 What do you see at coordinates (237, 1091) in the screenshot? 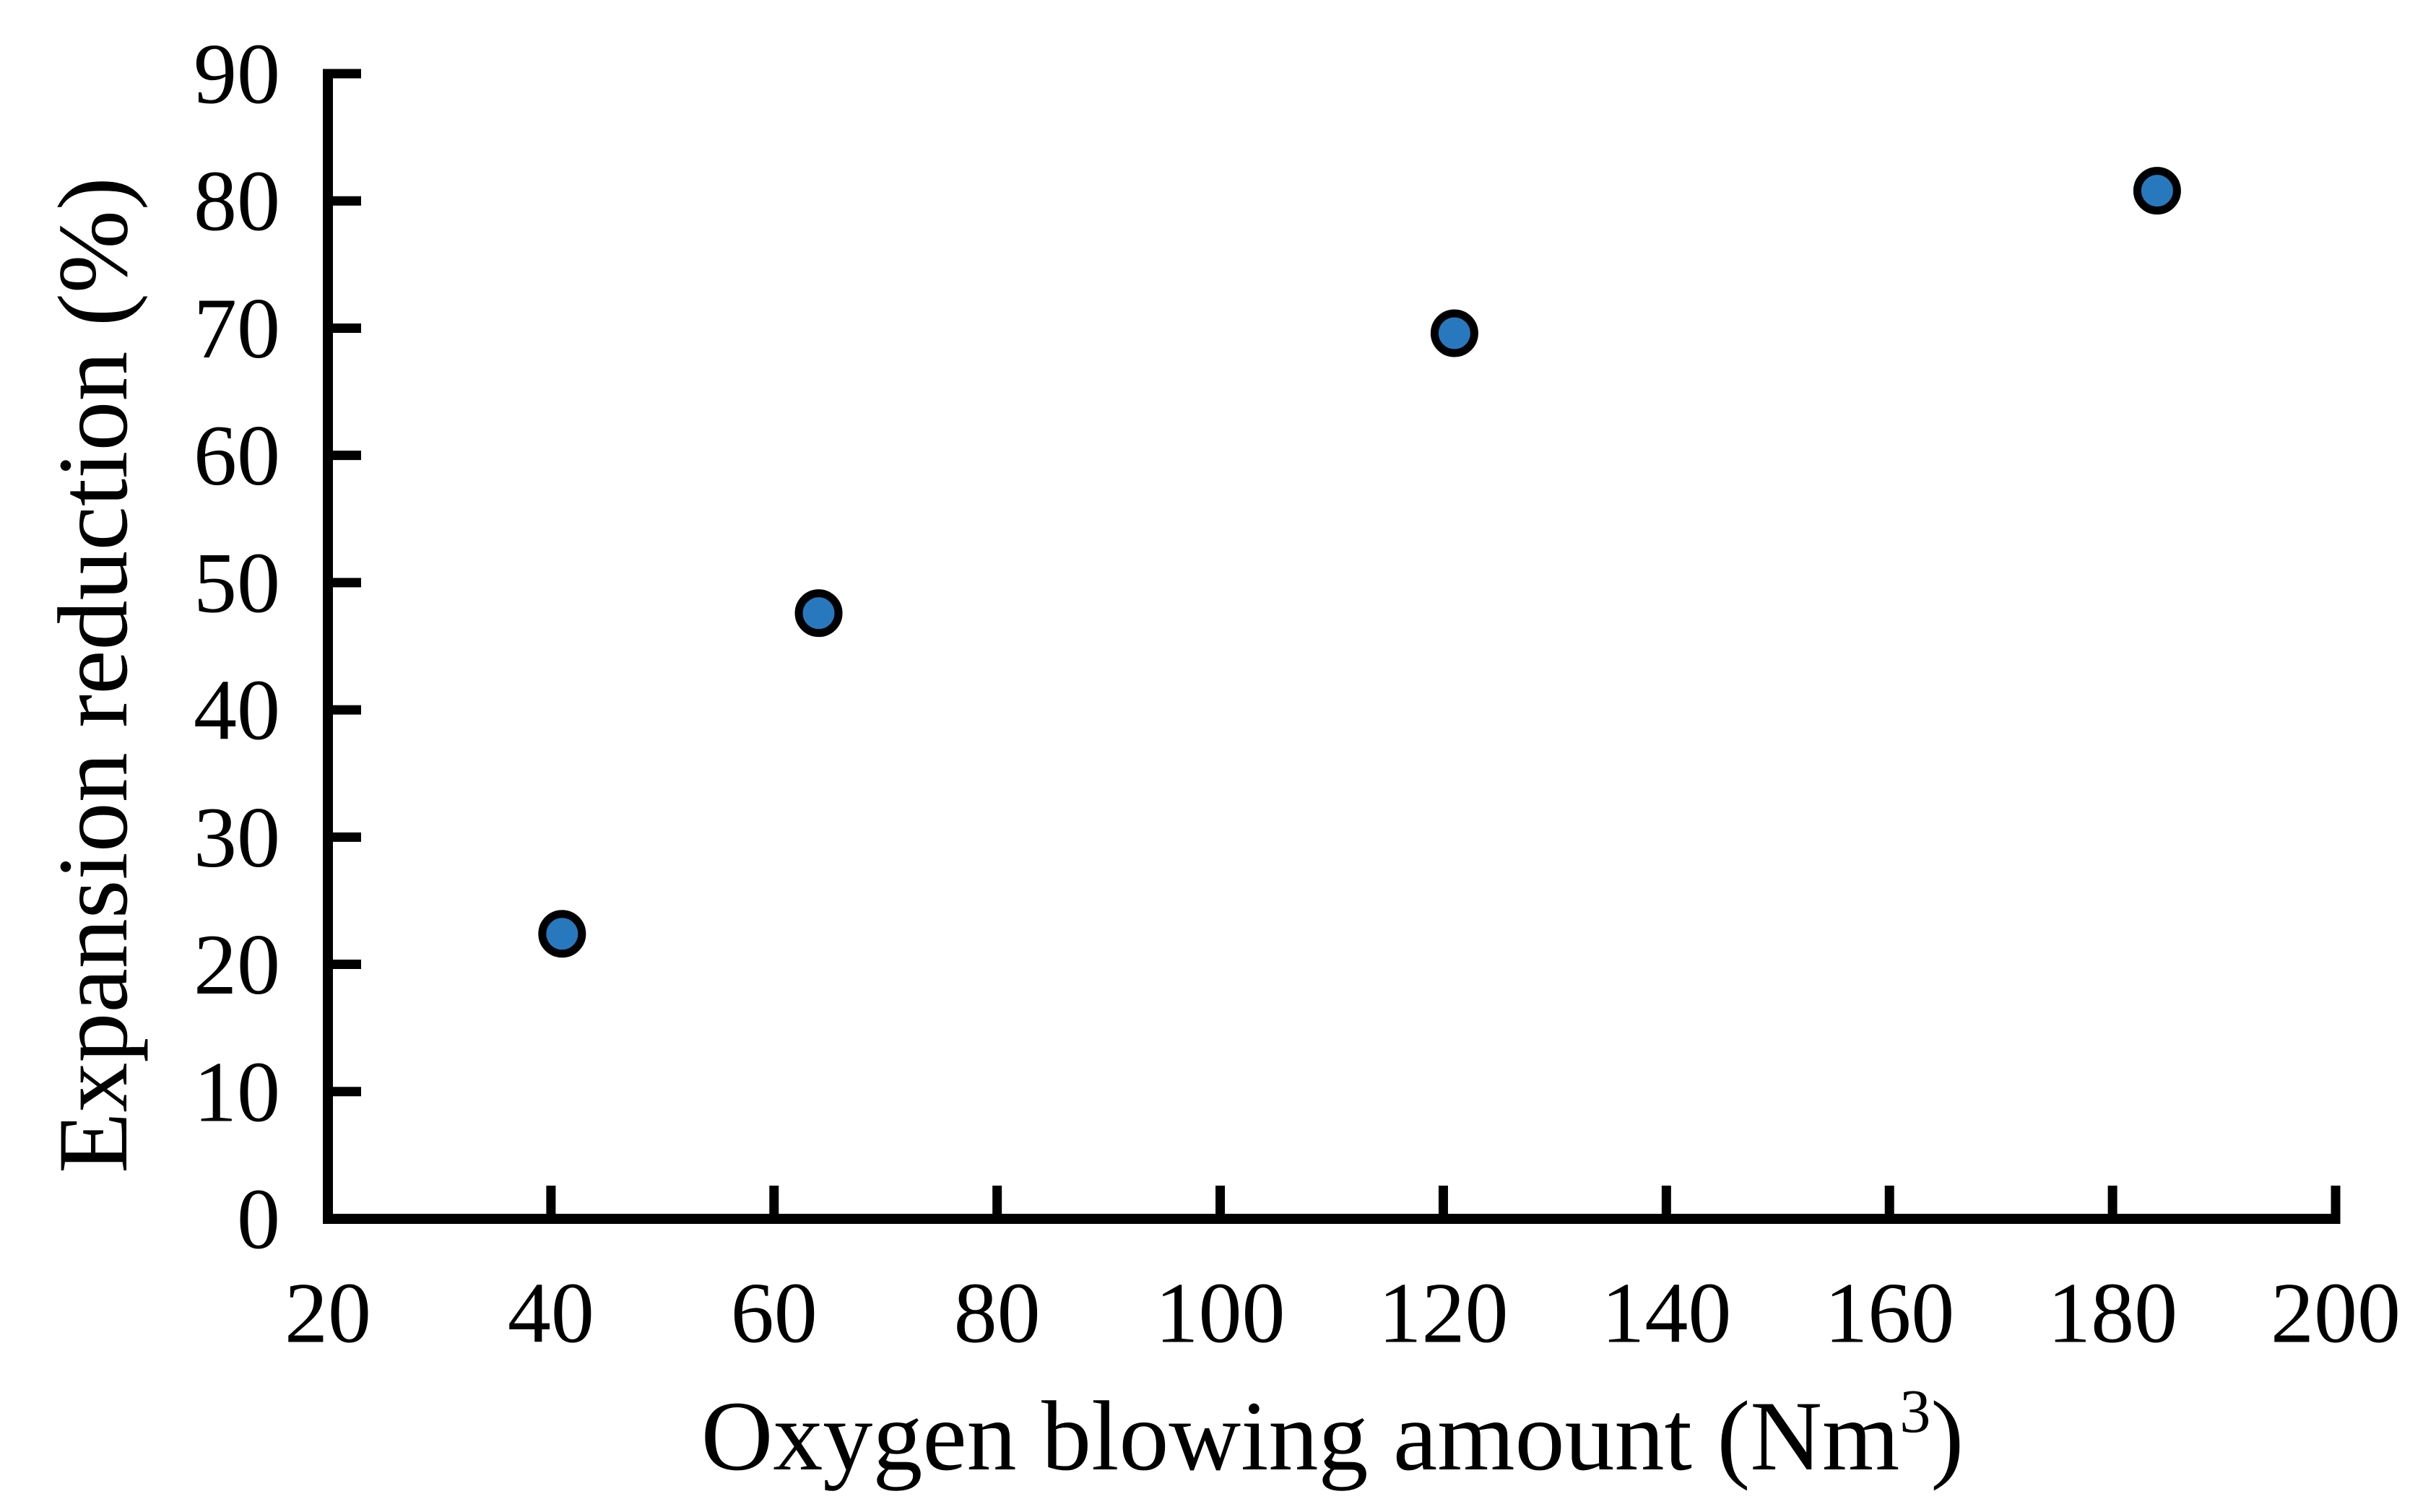
I see `y-tick-label: 10` at bounding box center [237, 1091].